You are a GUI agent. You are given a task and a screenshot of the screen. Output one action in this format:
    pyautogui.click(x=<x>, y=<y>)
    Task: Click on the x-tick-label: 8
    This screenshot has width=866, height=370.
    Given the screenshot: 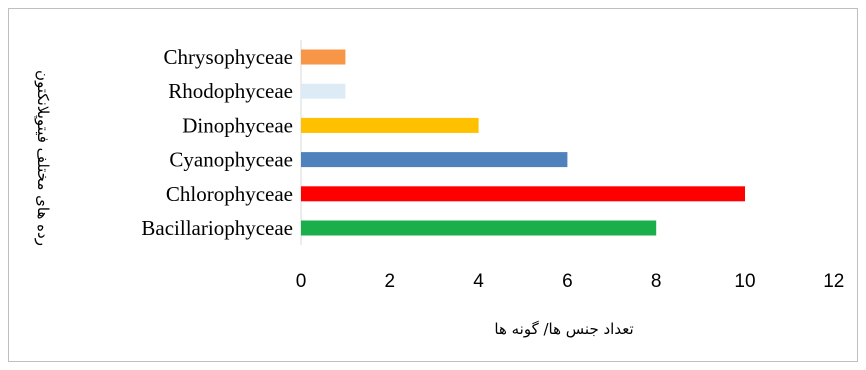 What is the action you would take?
    pyautogui.click(x=656, y=281)
    